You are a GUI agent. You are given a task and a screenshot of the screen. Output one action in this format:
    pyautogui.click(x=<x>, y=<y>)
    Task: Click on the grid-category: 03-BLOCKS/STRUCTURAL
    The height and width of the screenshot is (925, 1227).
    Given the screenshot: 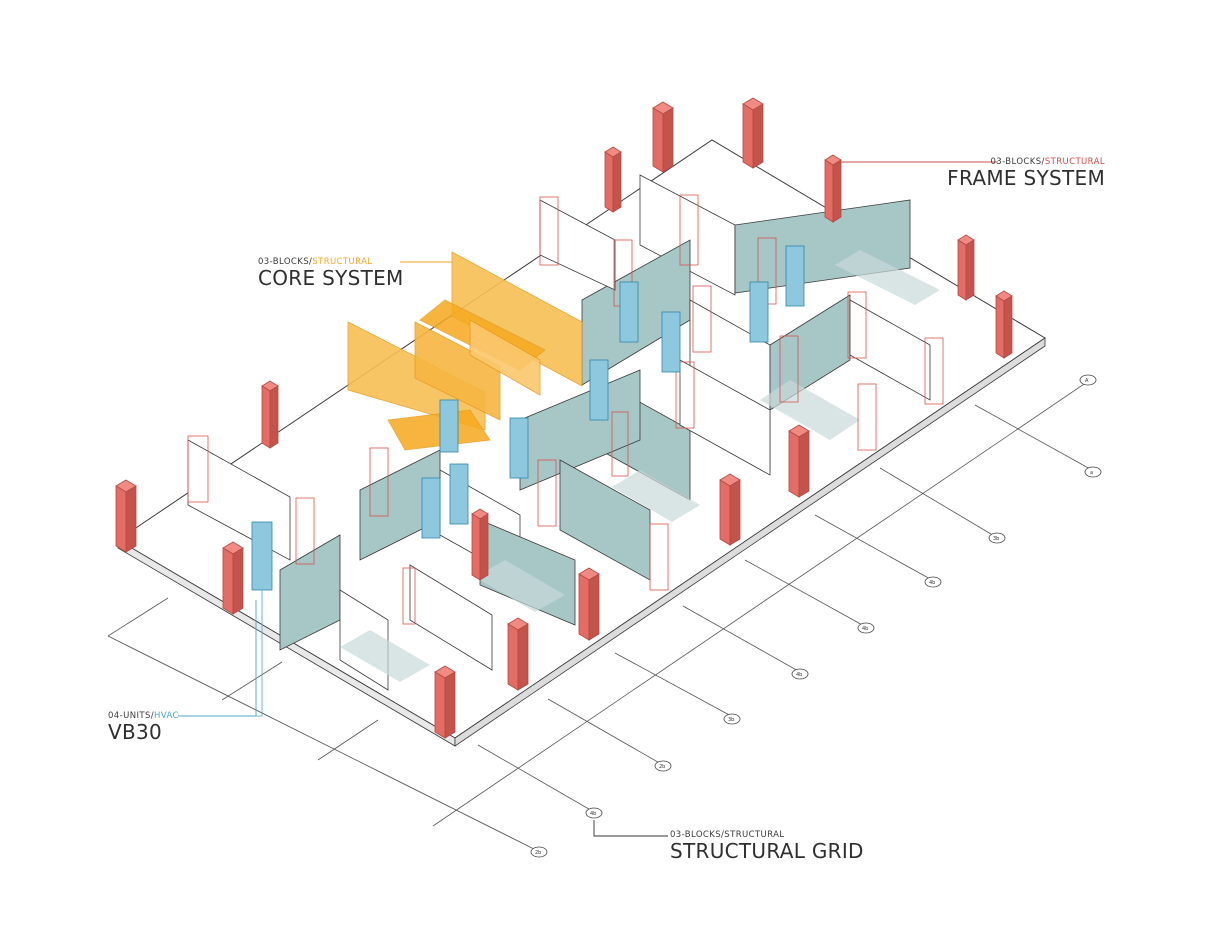 What is the action you would take?
    pyautogui.click(x=767, y=835)
    